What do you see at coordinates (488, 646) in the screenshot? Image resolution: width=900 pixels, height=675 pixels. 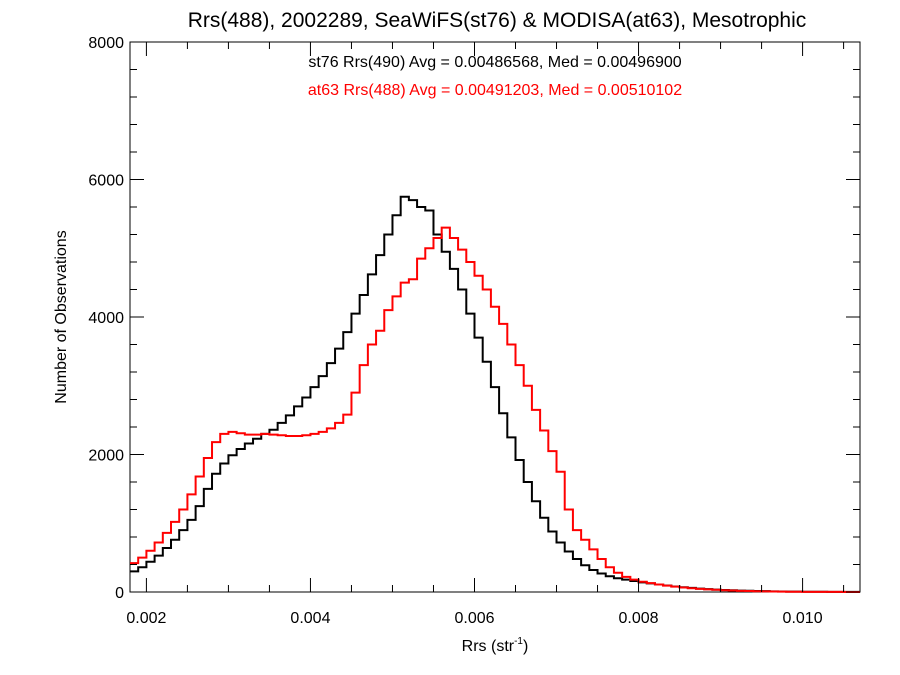 I see `x-axis-label-main: Rrs (str` at bounding box center [488, 646].